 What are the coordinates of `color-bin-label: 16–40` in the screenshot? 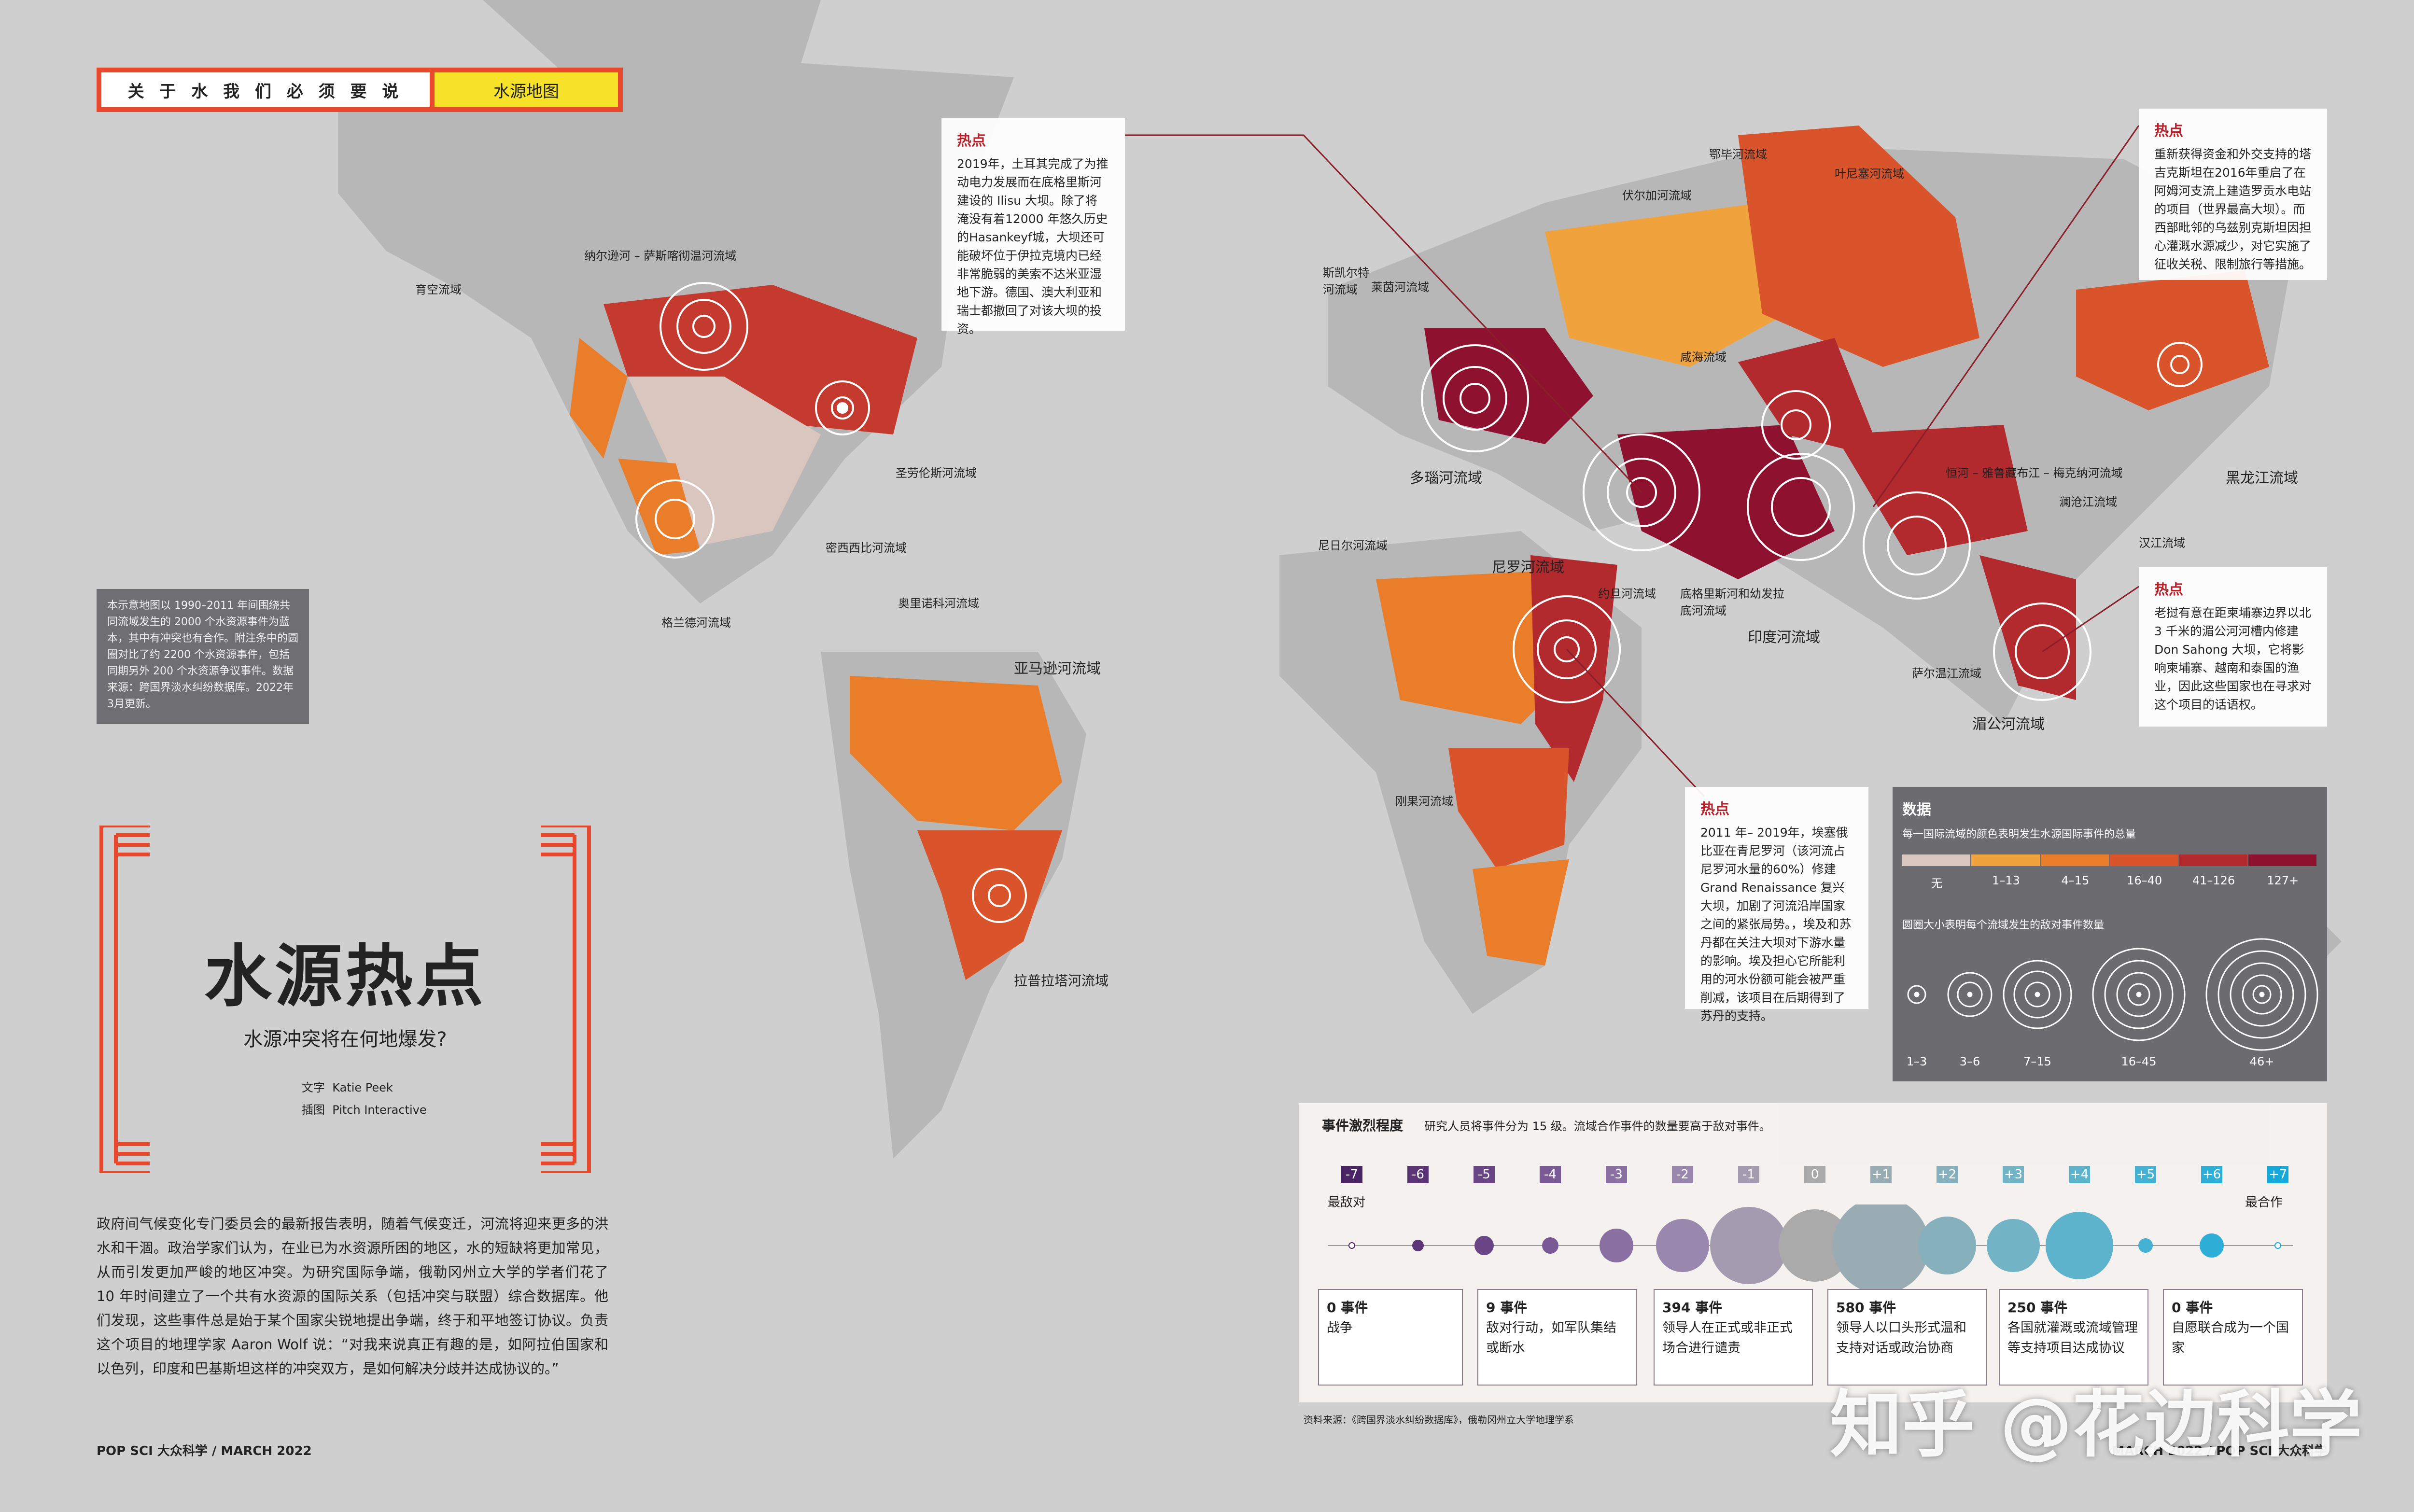 It's located at (2144, 881).